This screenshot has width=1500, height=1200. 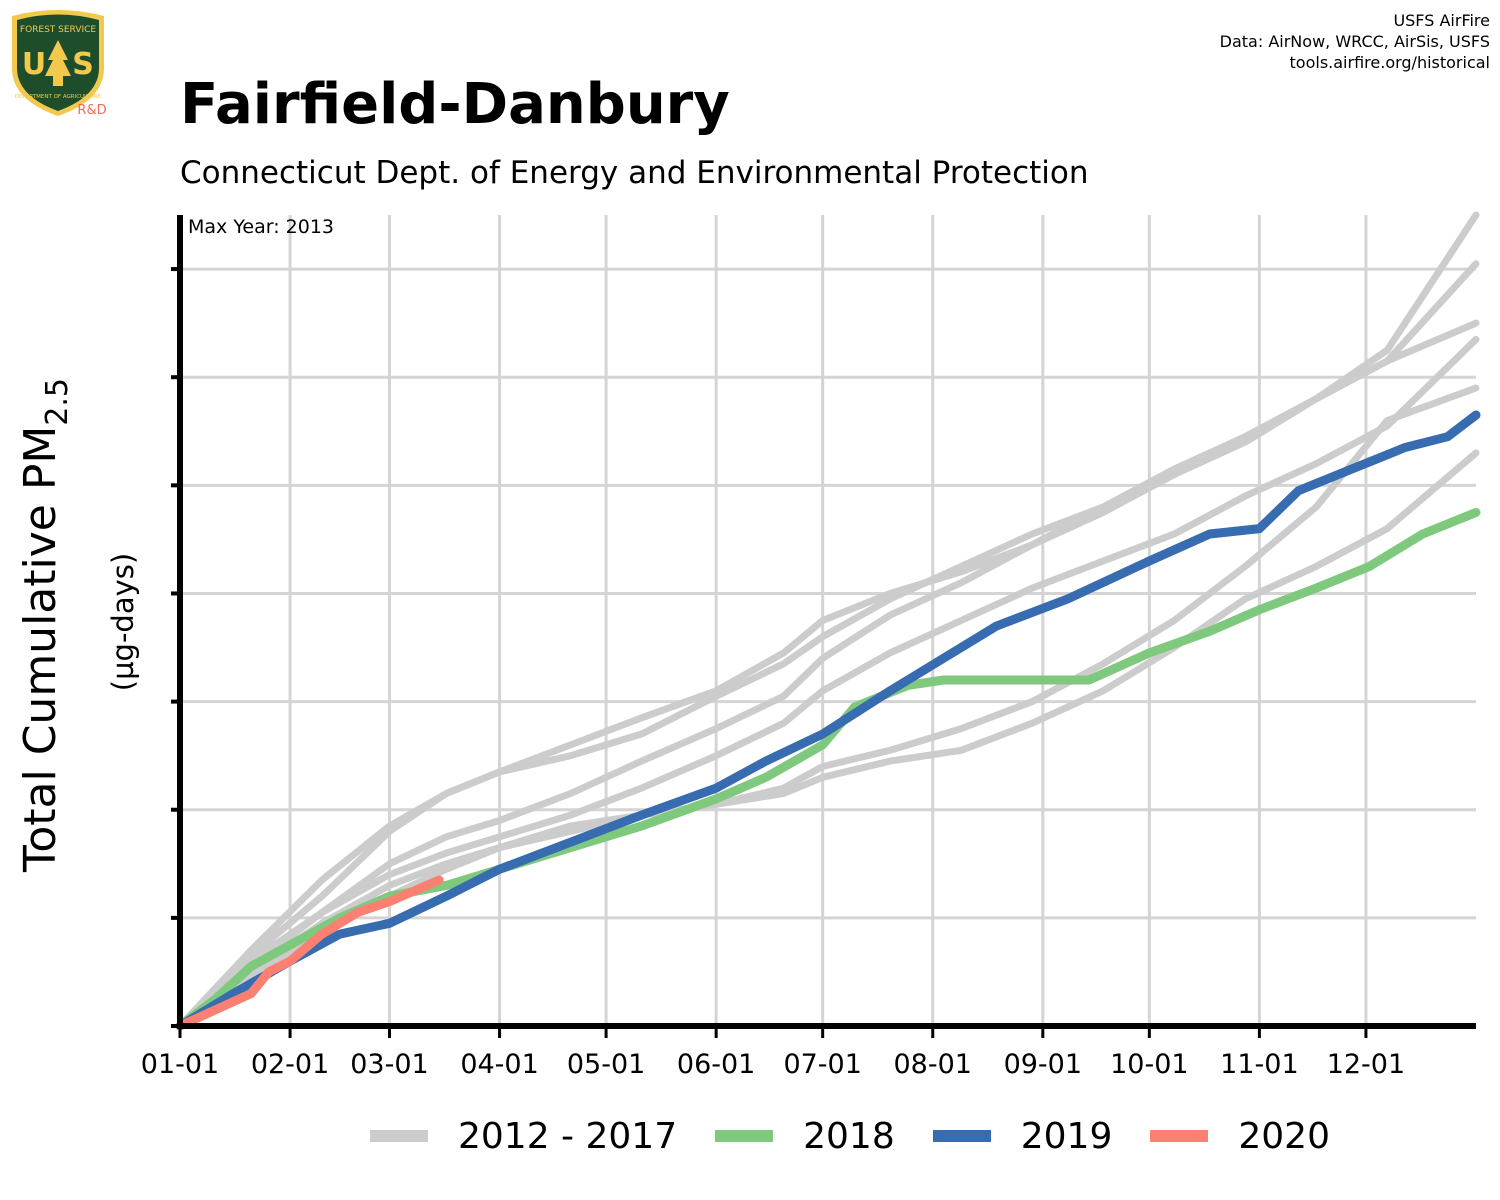 I want to click on max-year-note: Max Year: 2013, so click(x=261, y=227).